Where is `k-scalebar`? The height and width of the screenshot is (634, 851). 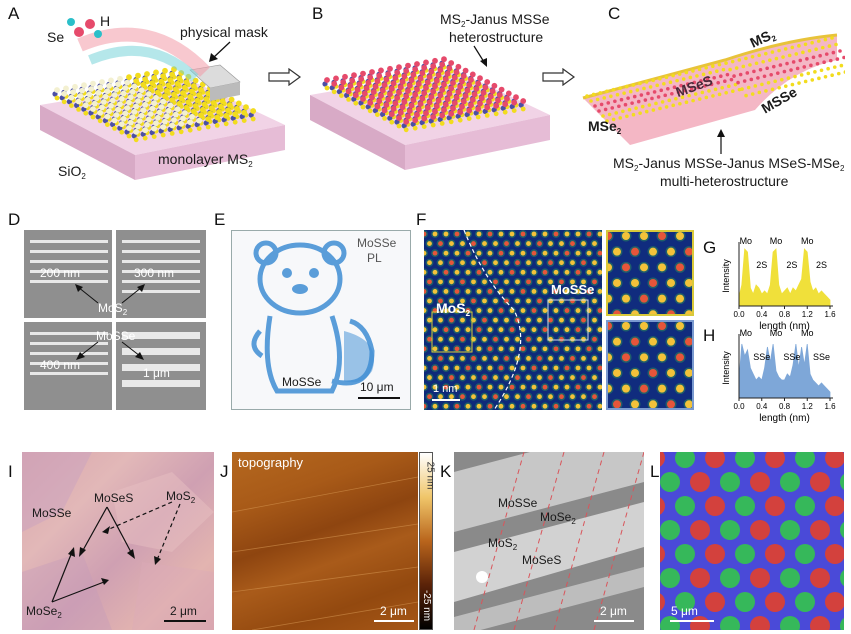 k-scalebar is located at coordinates (614, 621).